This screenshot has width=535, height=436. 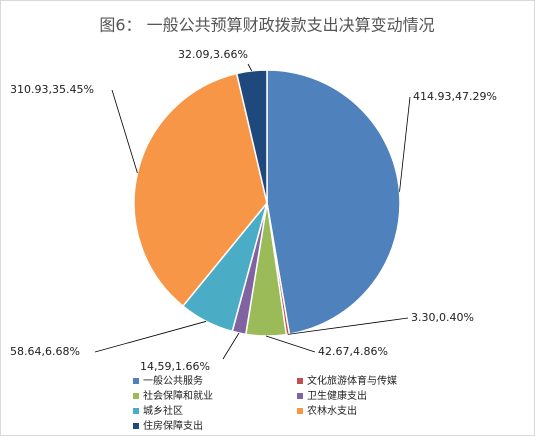 I want to click on data-label: 42.67,4.86%, so click(x=353, y=351).